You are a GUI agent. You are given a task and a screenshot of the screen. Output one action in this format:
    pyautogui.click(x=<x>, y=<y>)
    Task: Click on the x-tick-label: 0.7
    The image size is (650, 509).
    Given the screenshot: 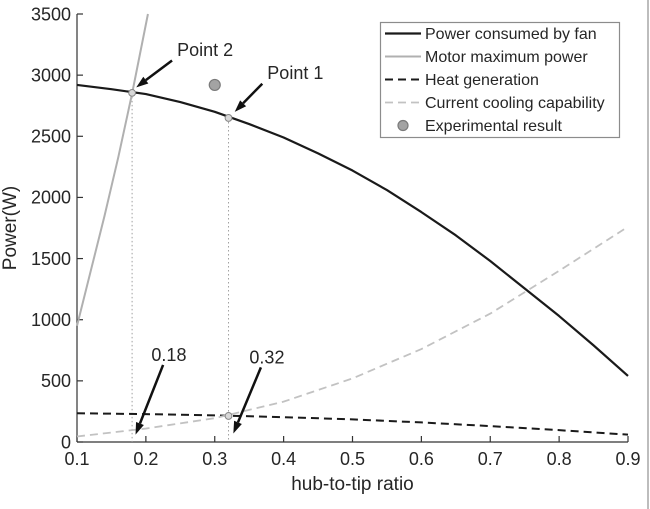 What is the action you would take?
    pyautogui.click(x=490, y=459)
    